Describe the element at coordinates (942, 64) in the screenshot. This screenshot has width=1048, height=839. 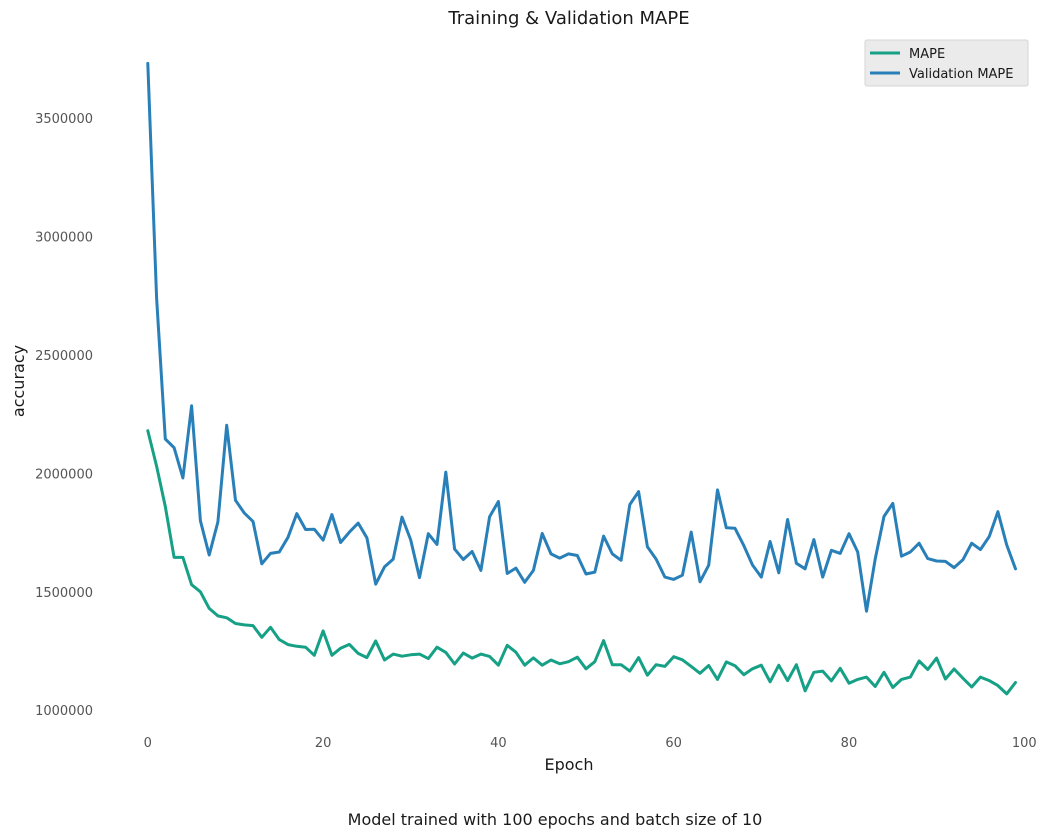
I see `legend-items: MAPE Validation MAPE` at that location.